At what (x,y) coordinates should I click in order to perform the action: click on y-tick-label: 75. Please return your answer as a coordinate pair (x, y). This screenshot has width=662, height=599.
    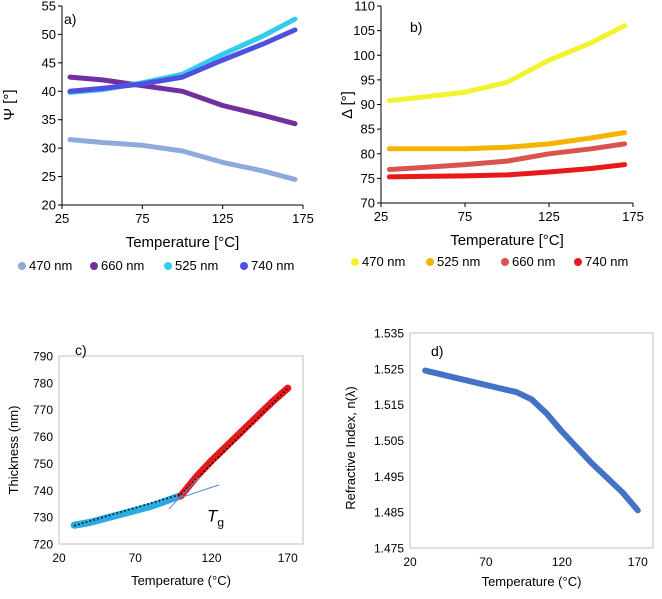
    Looking at the image, I should click on (368, 178).